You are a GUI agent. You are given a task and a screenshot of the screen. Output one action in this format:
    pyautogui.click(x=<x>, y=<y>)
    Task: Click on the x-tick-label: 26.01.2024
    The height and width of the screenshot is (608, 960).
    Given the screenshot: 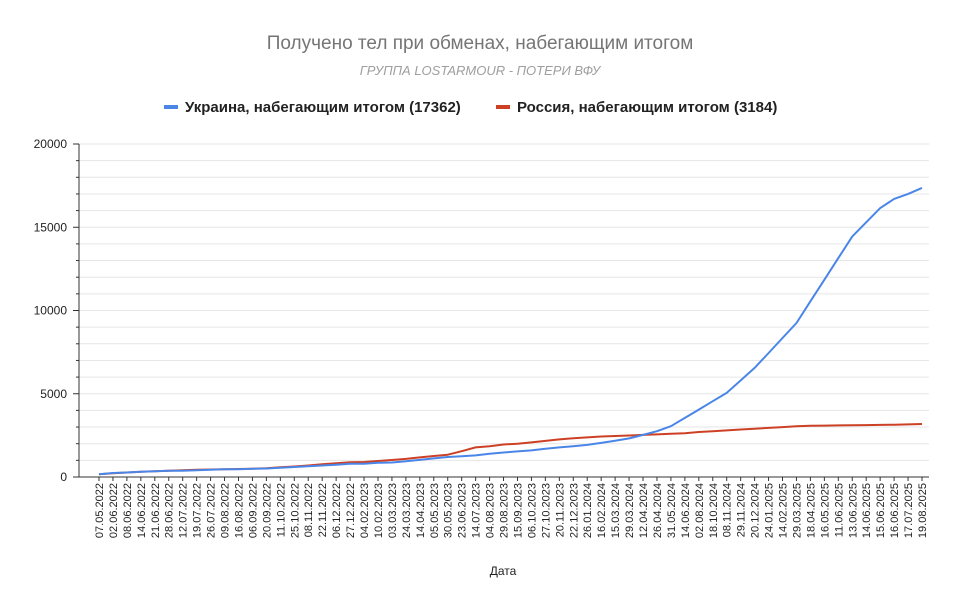 What is the action you would take?
    pyautogui.click(x=588, y=510)
    